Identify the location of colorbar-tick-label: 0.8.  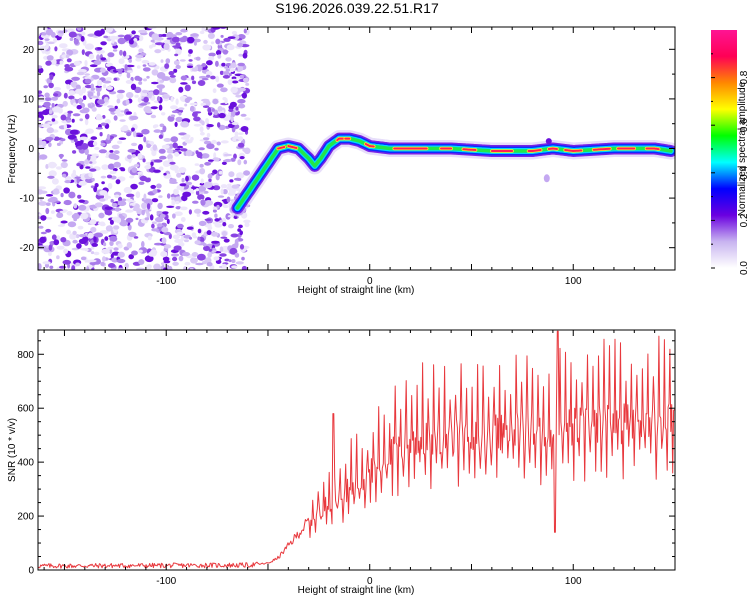
(744, 77).